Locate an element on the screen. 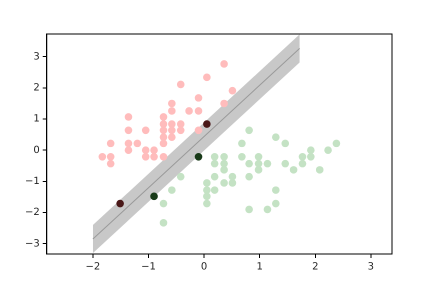 This screenshot has height=288, width=432. x-tick-label: 2 is located at coordinates (315, 267).